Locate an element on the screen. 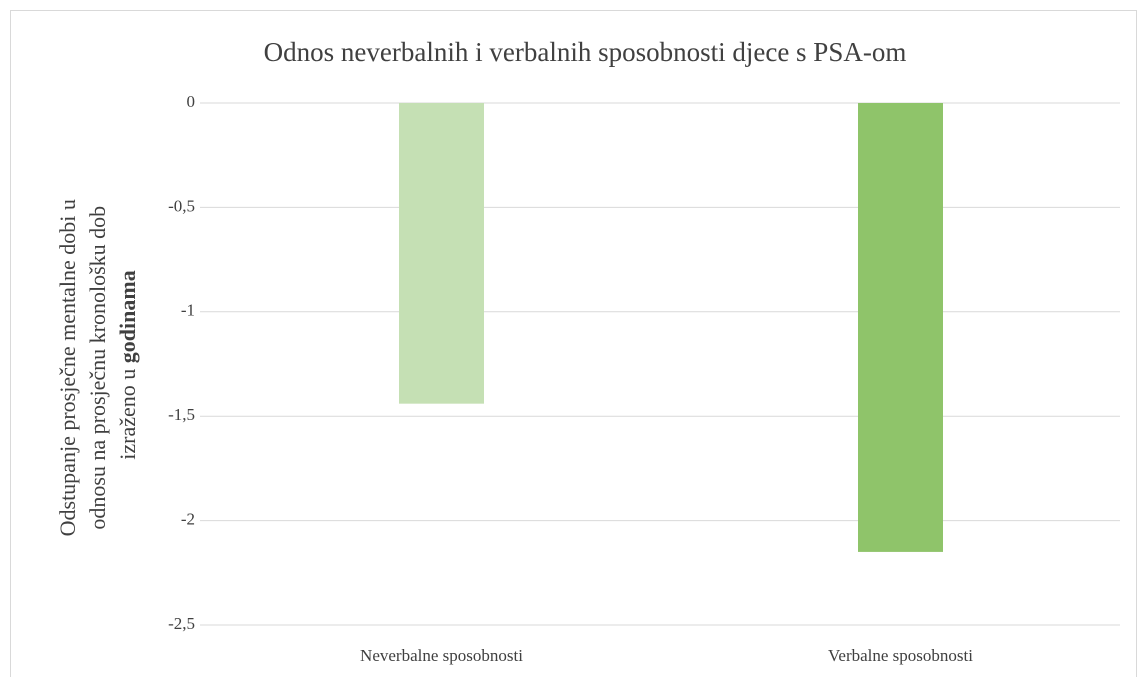 This screenshot has width=1147, height=677. y-label-line: odnosu na prosječnu kronološku dob is located at coordinates (97, 368).